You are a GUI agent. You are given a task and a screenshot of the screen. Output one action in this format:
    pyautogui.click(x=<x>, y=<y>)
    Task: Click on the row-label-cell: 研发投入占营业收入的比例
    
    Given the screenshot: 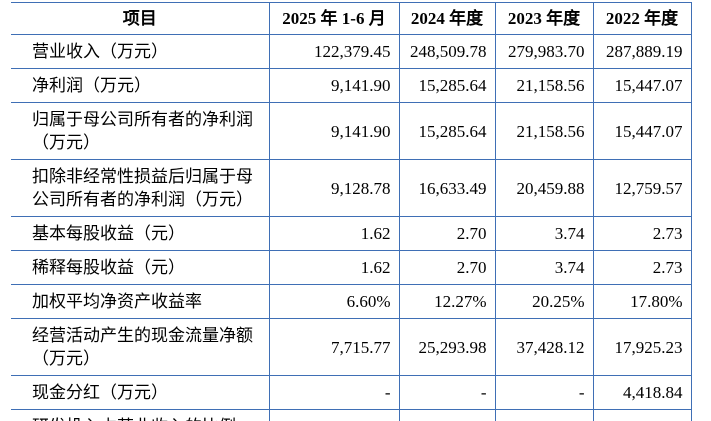 What is the action you would take?
    pyautogui.click(x=140, y=415)
    